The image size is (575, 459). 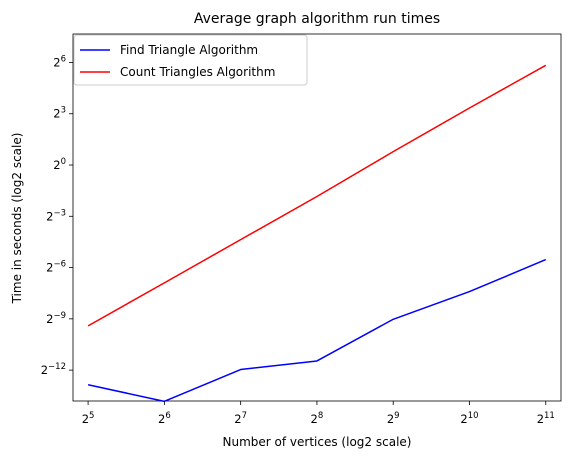 I want to click on x-axis-label: Number of vertices (log2 scale), so click(x=317, y=442).